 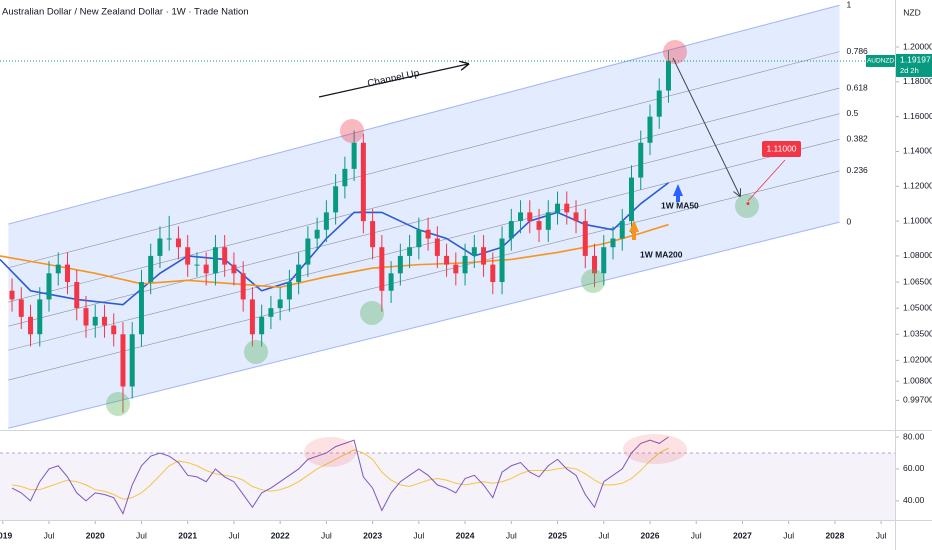 I want to click on currency: NZD, so click(x=911, y=12).